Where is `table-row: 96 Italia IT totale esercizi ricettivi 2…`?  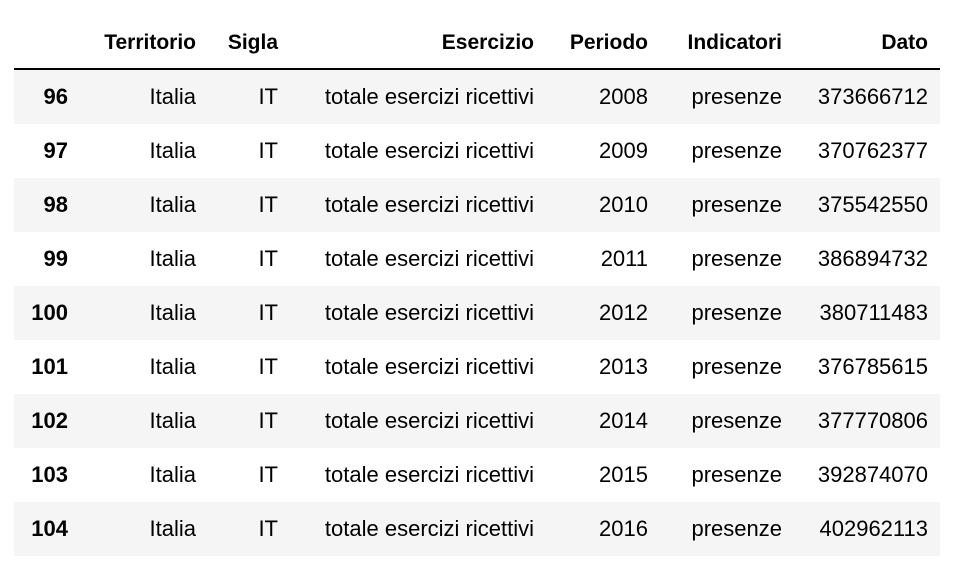 table-row: 96 Italia IT totale esercizi ricettivi 2… is located at coordinates (477, 97).